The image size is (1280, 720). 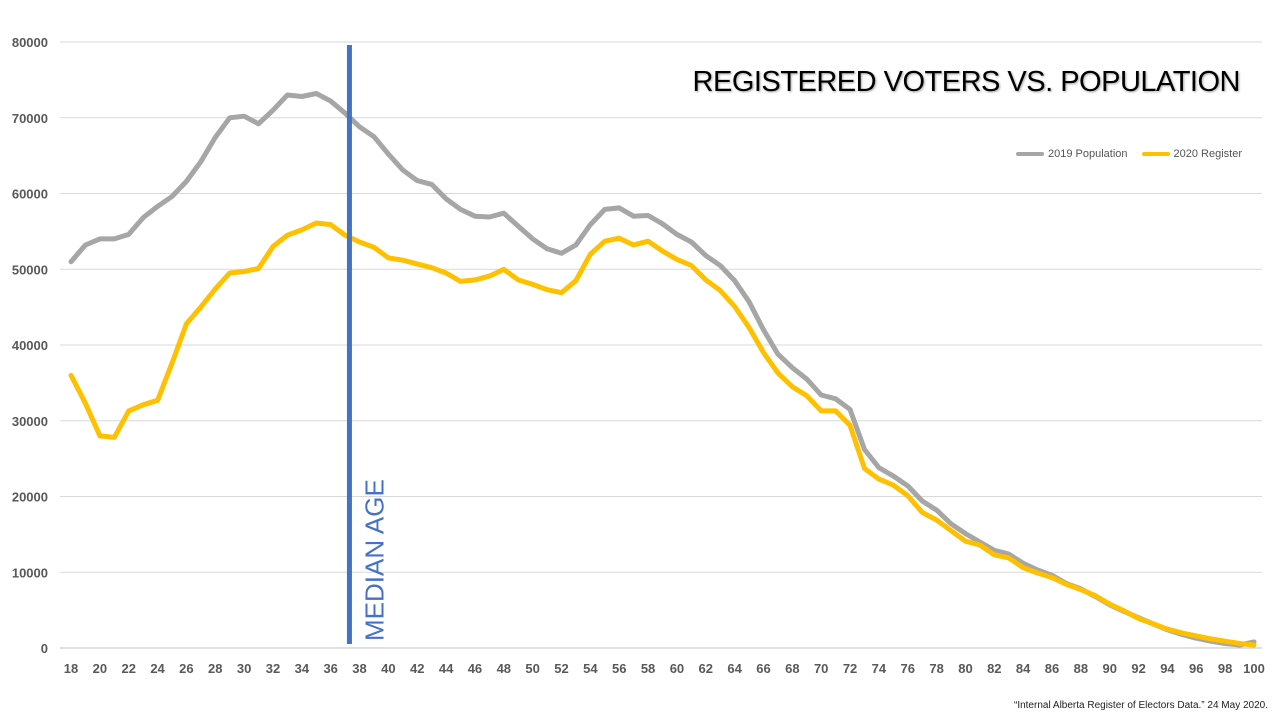 What do you see at coordinates (446, 668) in the screenshot?
I see `x-tick-label: 44` at bounding box center [446, 668].